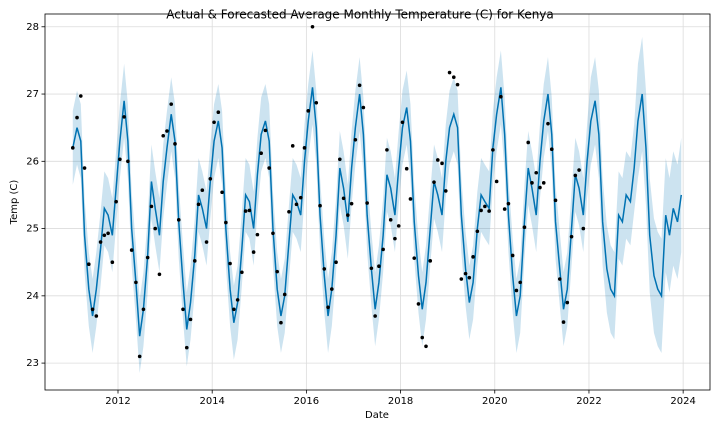 This screenshot has width=720, height=432. What do you see at coordinates (211, 401) in the screenshot?
I see `x-tick-label: 2014` at bounding box center [211, 401].